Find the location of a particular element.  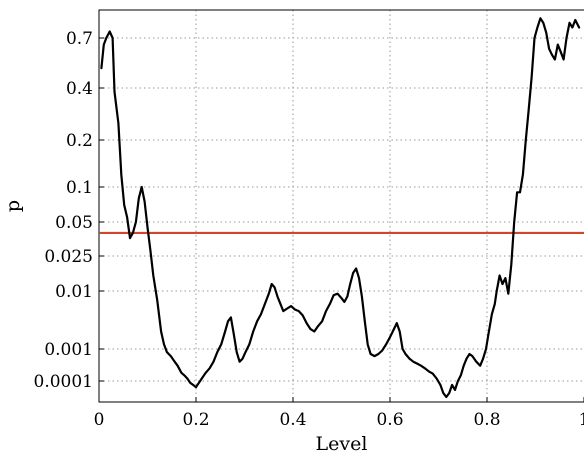

y-tick-label: 0.2 is located at coordinates (79, 141).